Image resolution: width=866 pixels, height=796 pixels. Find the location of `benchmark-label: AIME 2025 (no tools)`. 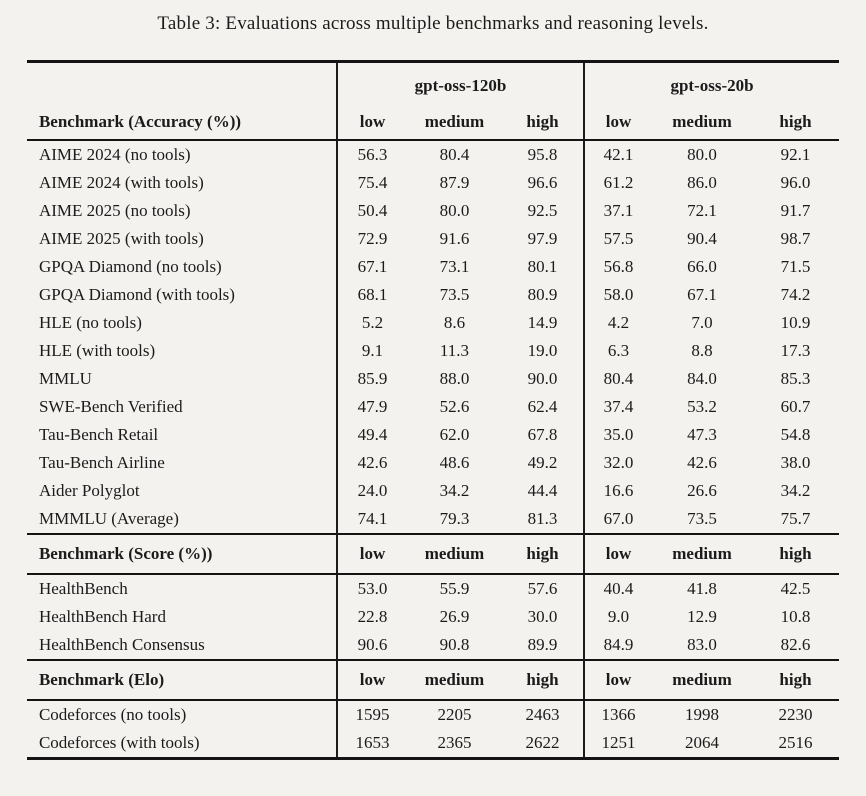

benchmark-label: AIME 2025 (no tools) is located at coordinates (114, 210).